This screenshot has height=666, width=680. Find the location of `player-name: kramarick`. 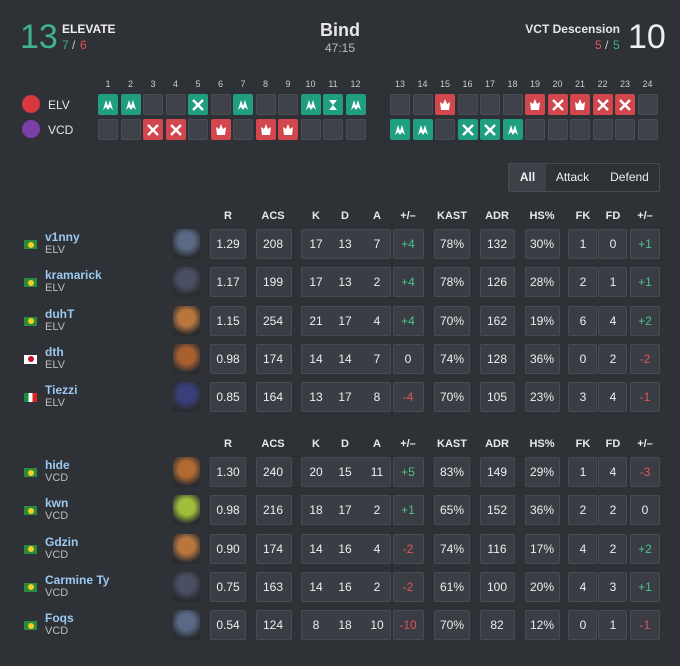

player-name: kramarick is located at coordinates (73, 275).